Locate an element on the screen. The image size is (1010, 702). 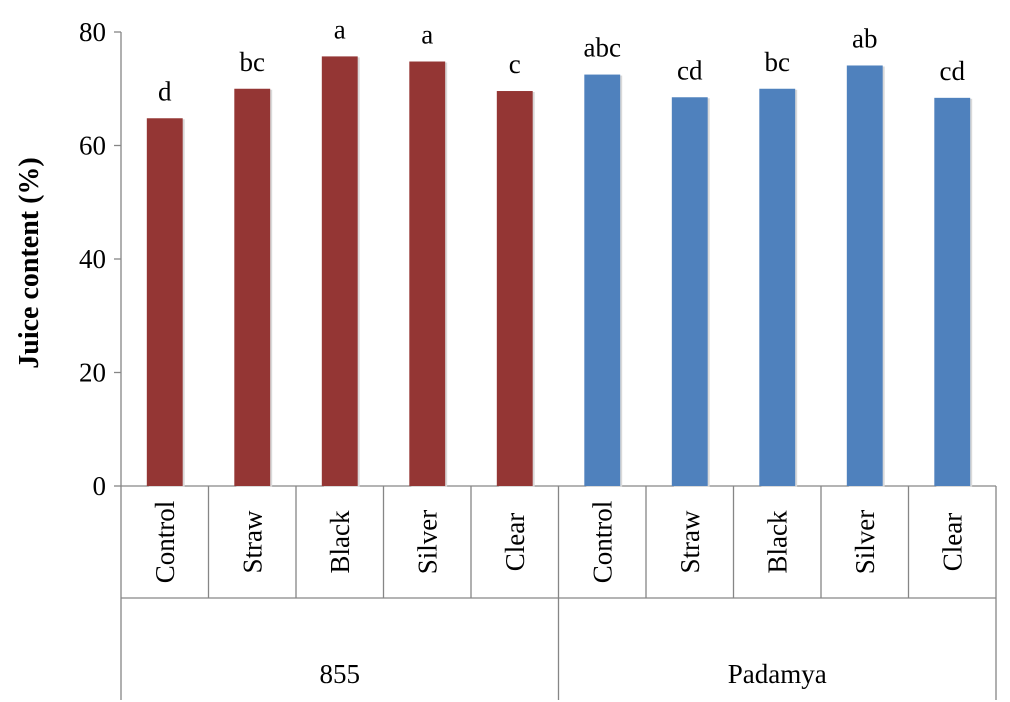
y-tick-label: 0 is located at coordinates (100, 486).